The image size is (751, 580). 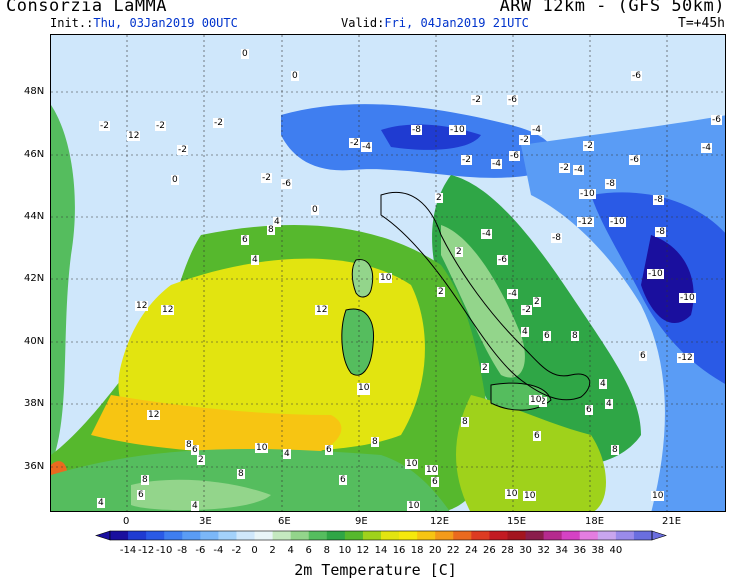 What do you see at coordinates (361, 521) in the screenshot?
I see `lon-label-9e: 9E` at bounding box center [361, 521].